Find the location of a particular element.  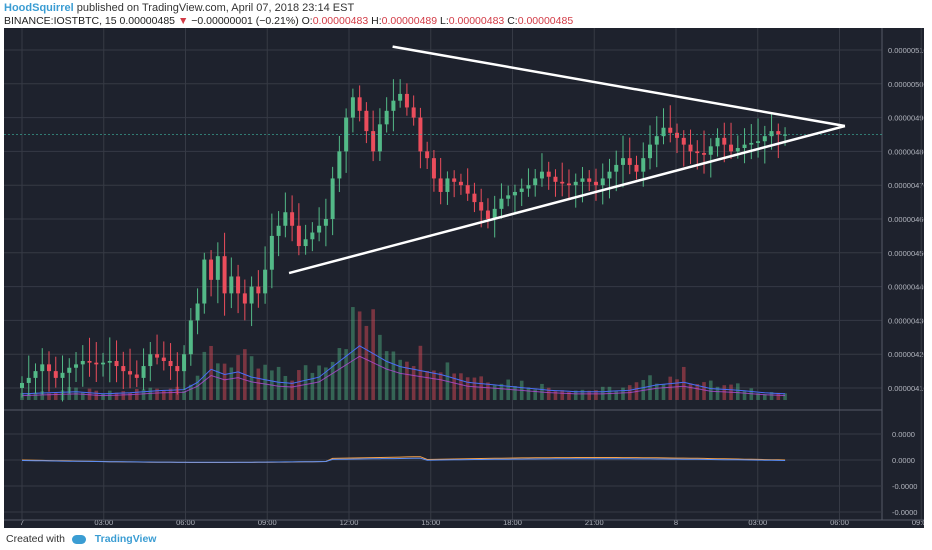

high-label: H: is located at coordinates (376, 21).